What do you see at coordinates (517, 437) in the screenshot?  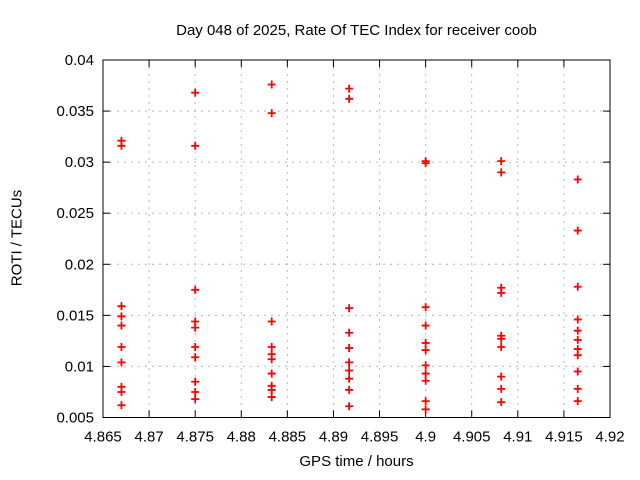 I see `x-tick-label: 4.91` at bounding box center [517, 437].